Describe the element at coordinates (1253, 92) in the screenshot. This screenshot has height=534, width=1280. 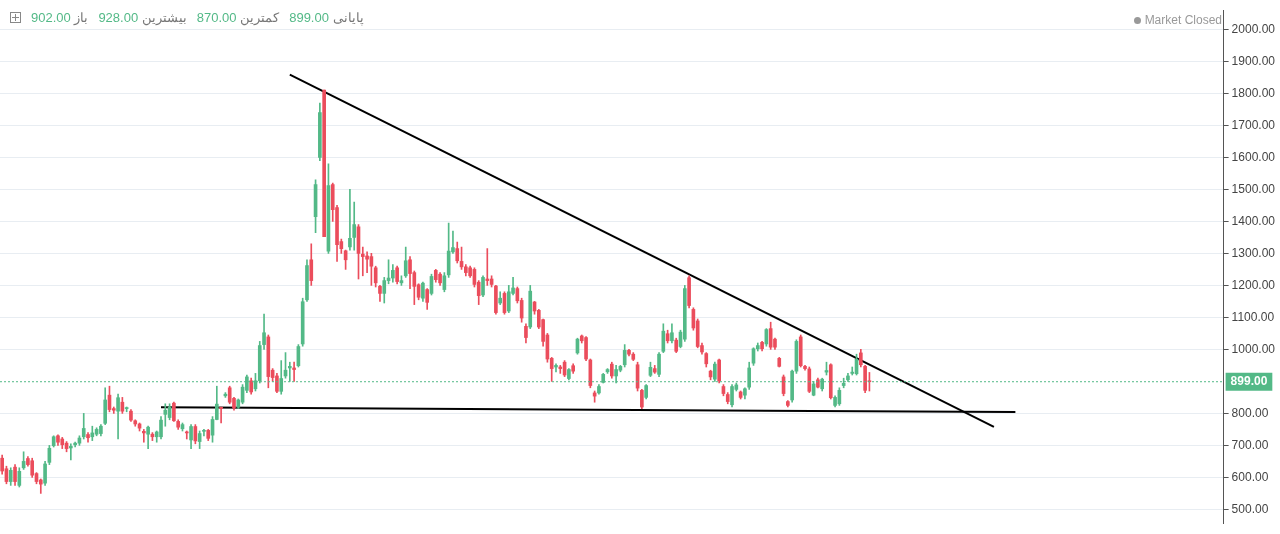
I see `y-tick-label: 1800.00` at that location.